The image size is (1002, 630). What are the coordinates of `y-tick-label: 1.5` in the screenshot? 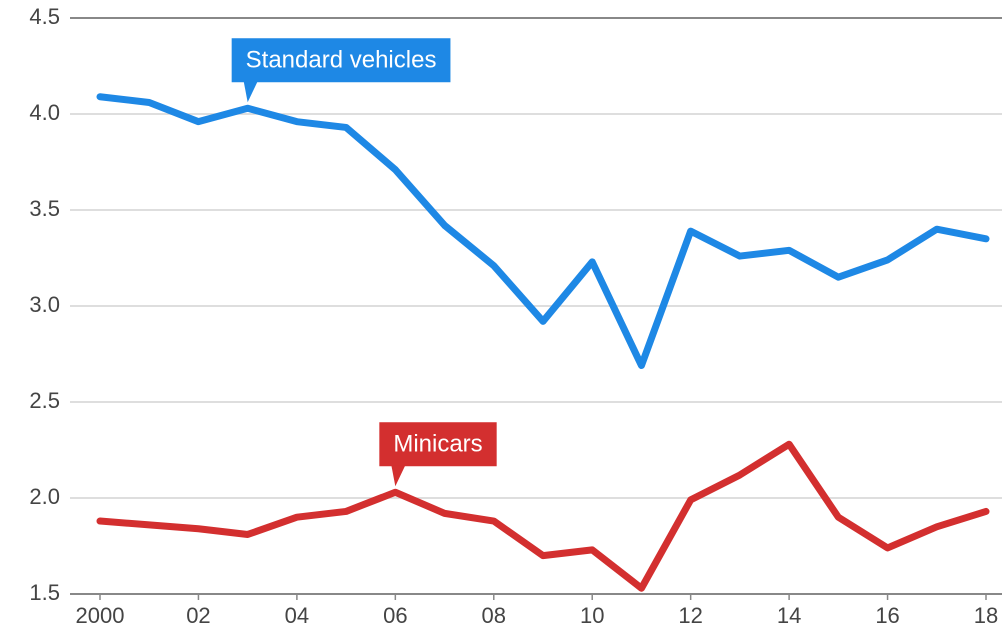 It's located at (44, 592).